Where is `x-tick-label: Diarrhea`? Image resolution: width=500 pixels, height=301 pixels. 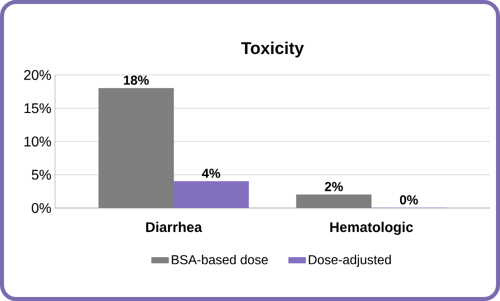
x-tick-label: Diarrhea is located at coordinates (174, 227).